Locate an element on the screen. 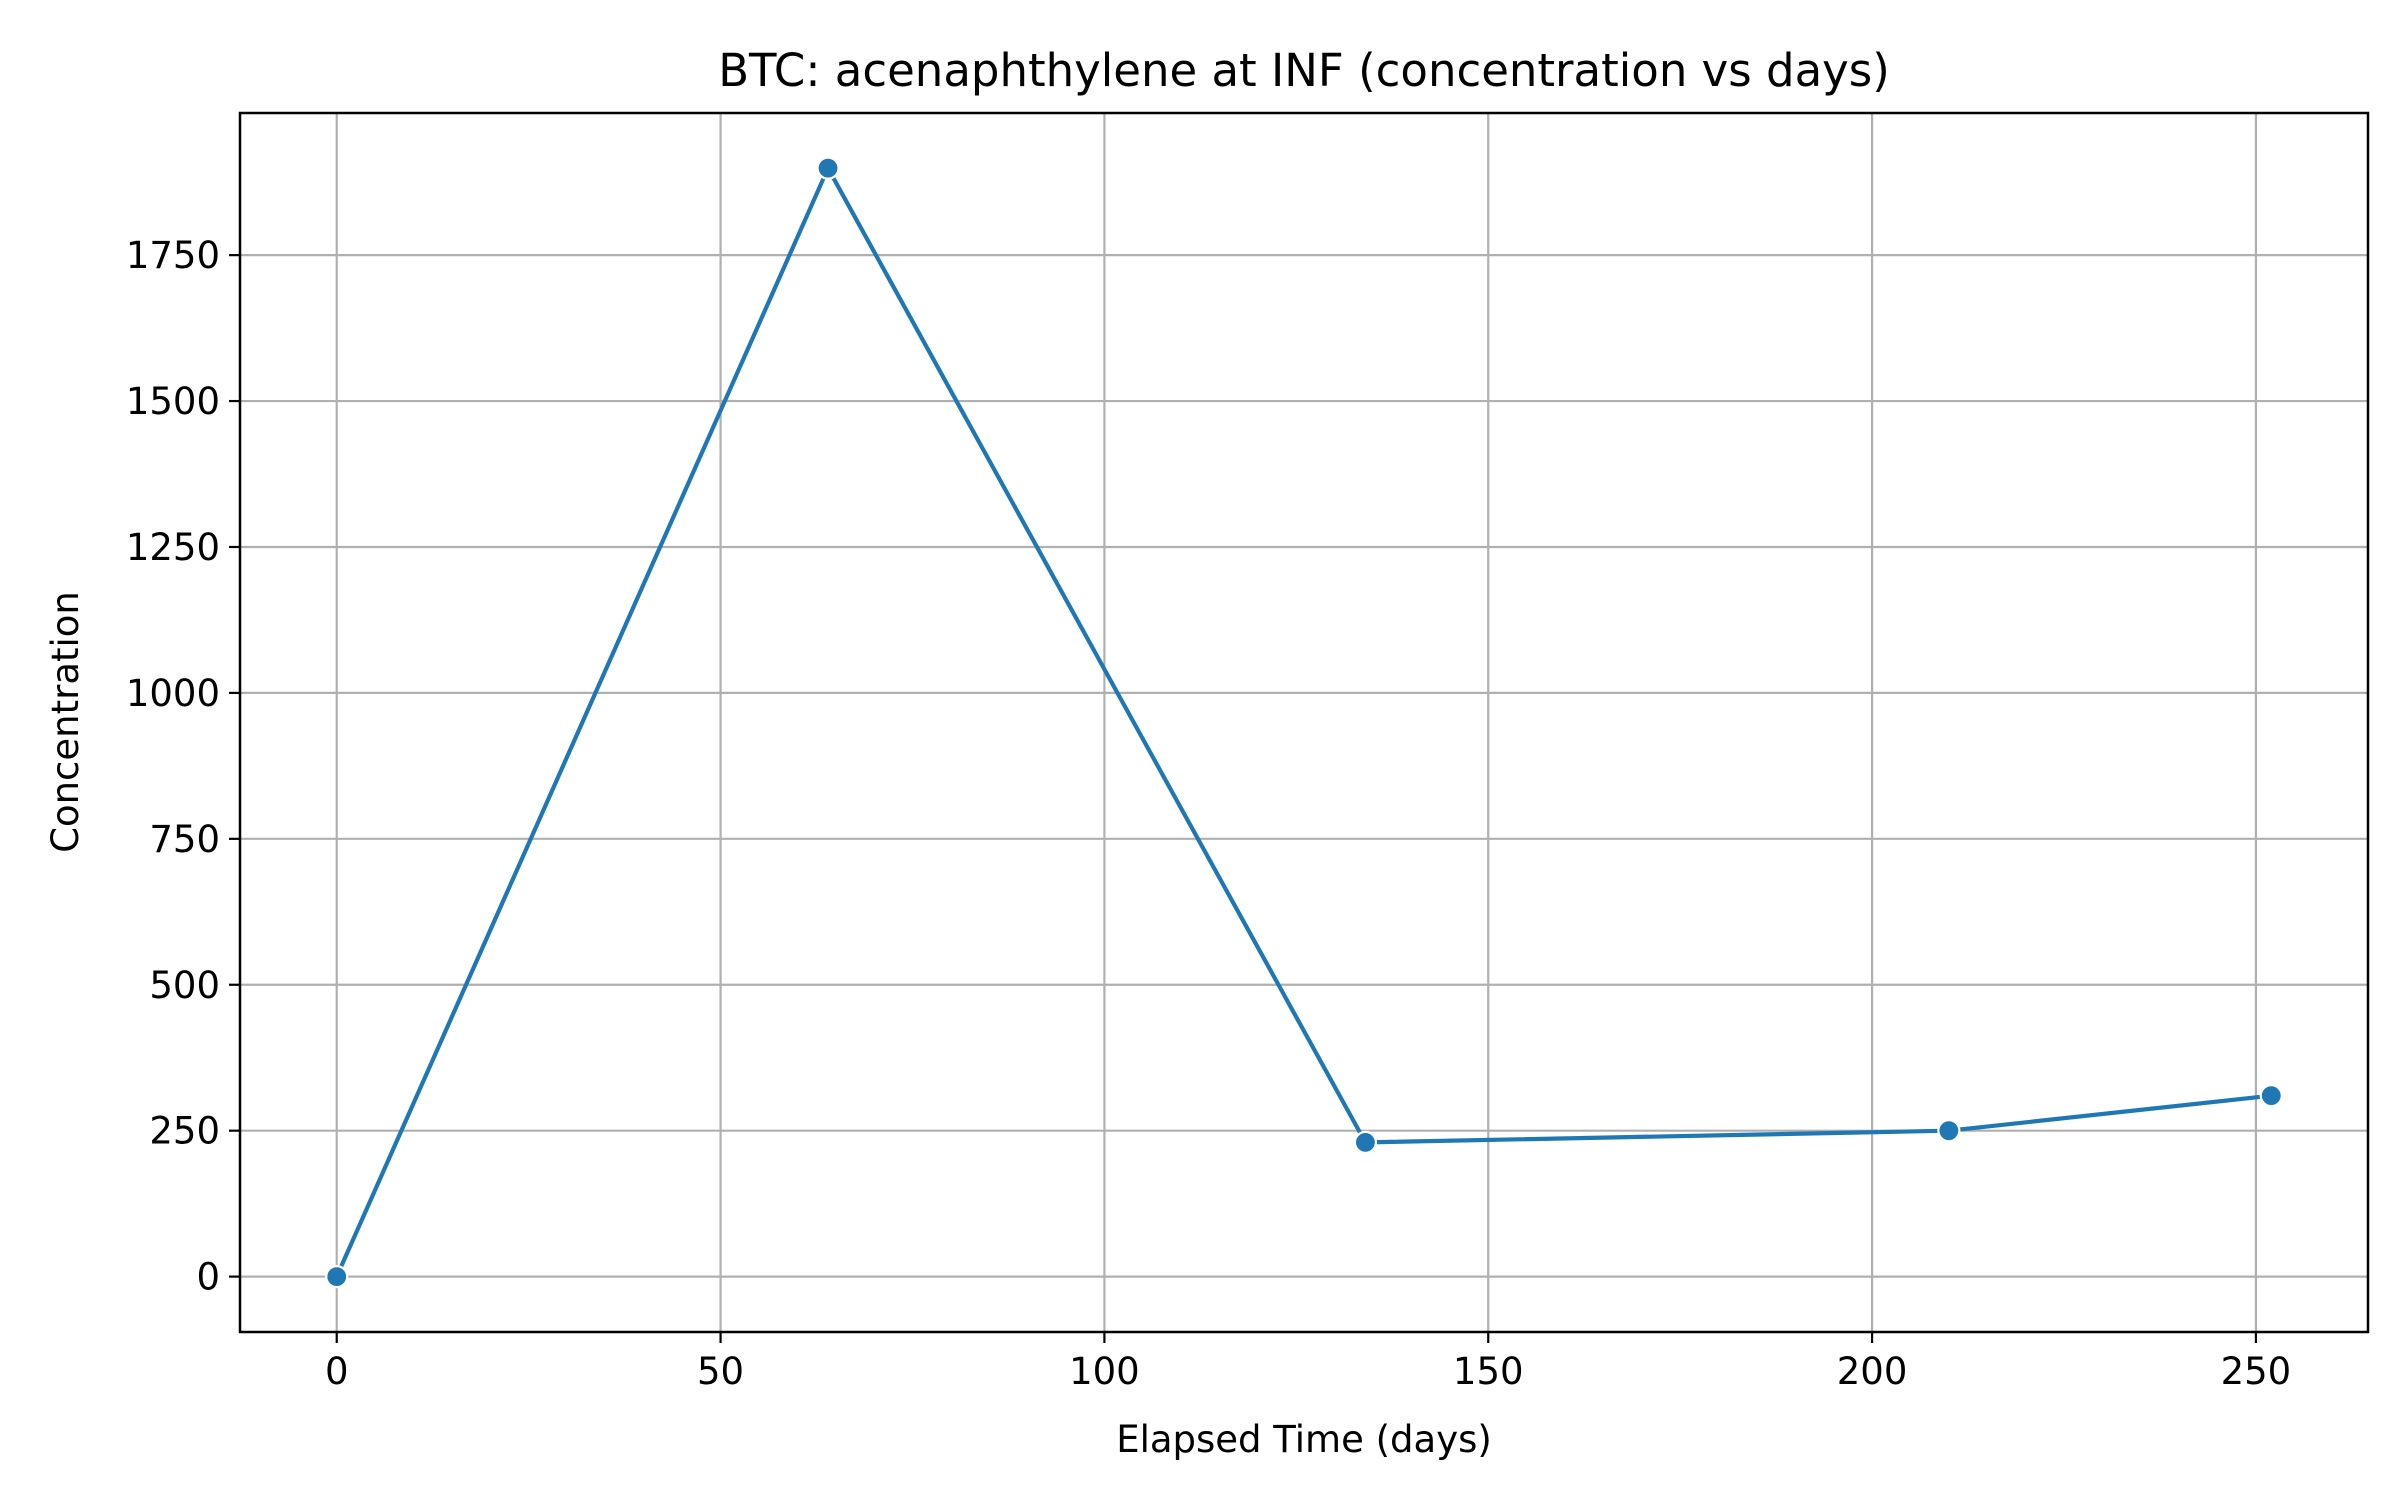 This screenshot has height=1504, width=2400. y-tick-label: 1500 is located at coordinates (173, 401).